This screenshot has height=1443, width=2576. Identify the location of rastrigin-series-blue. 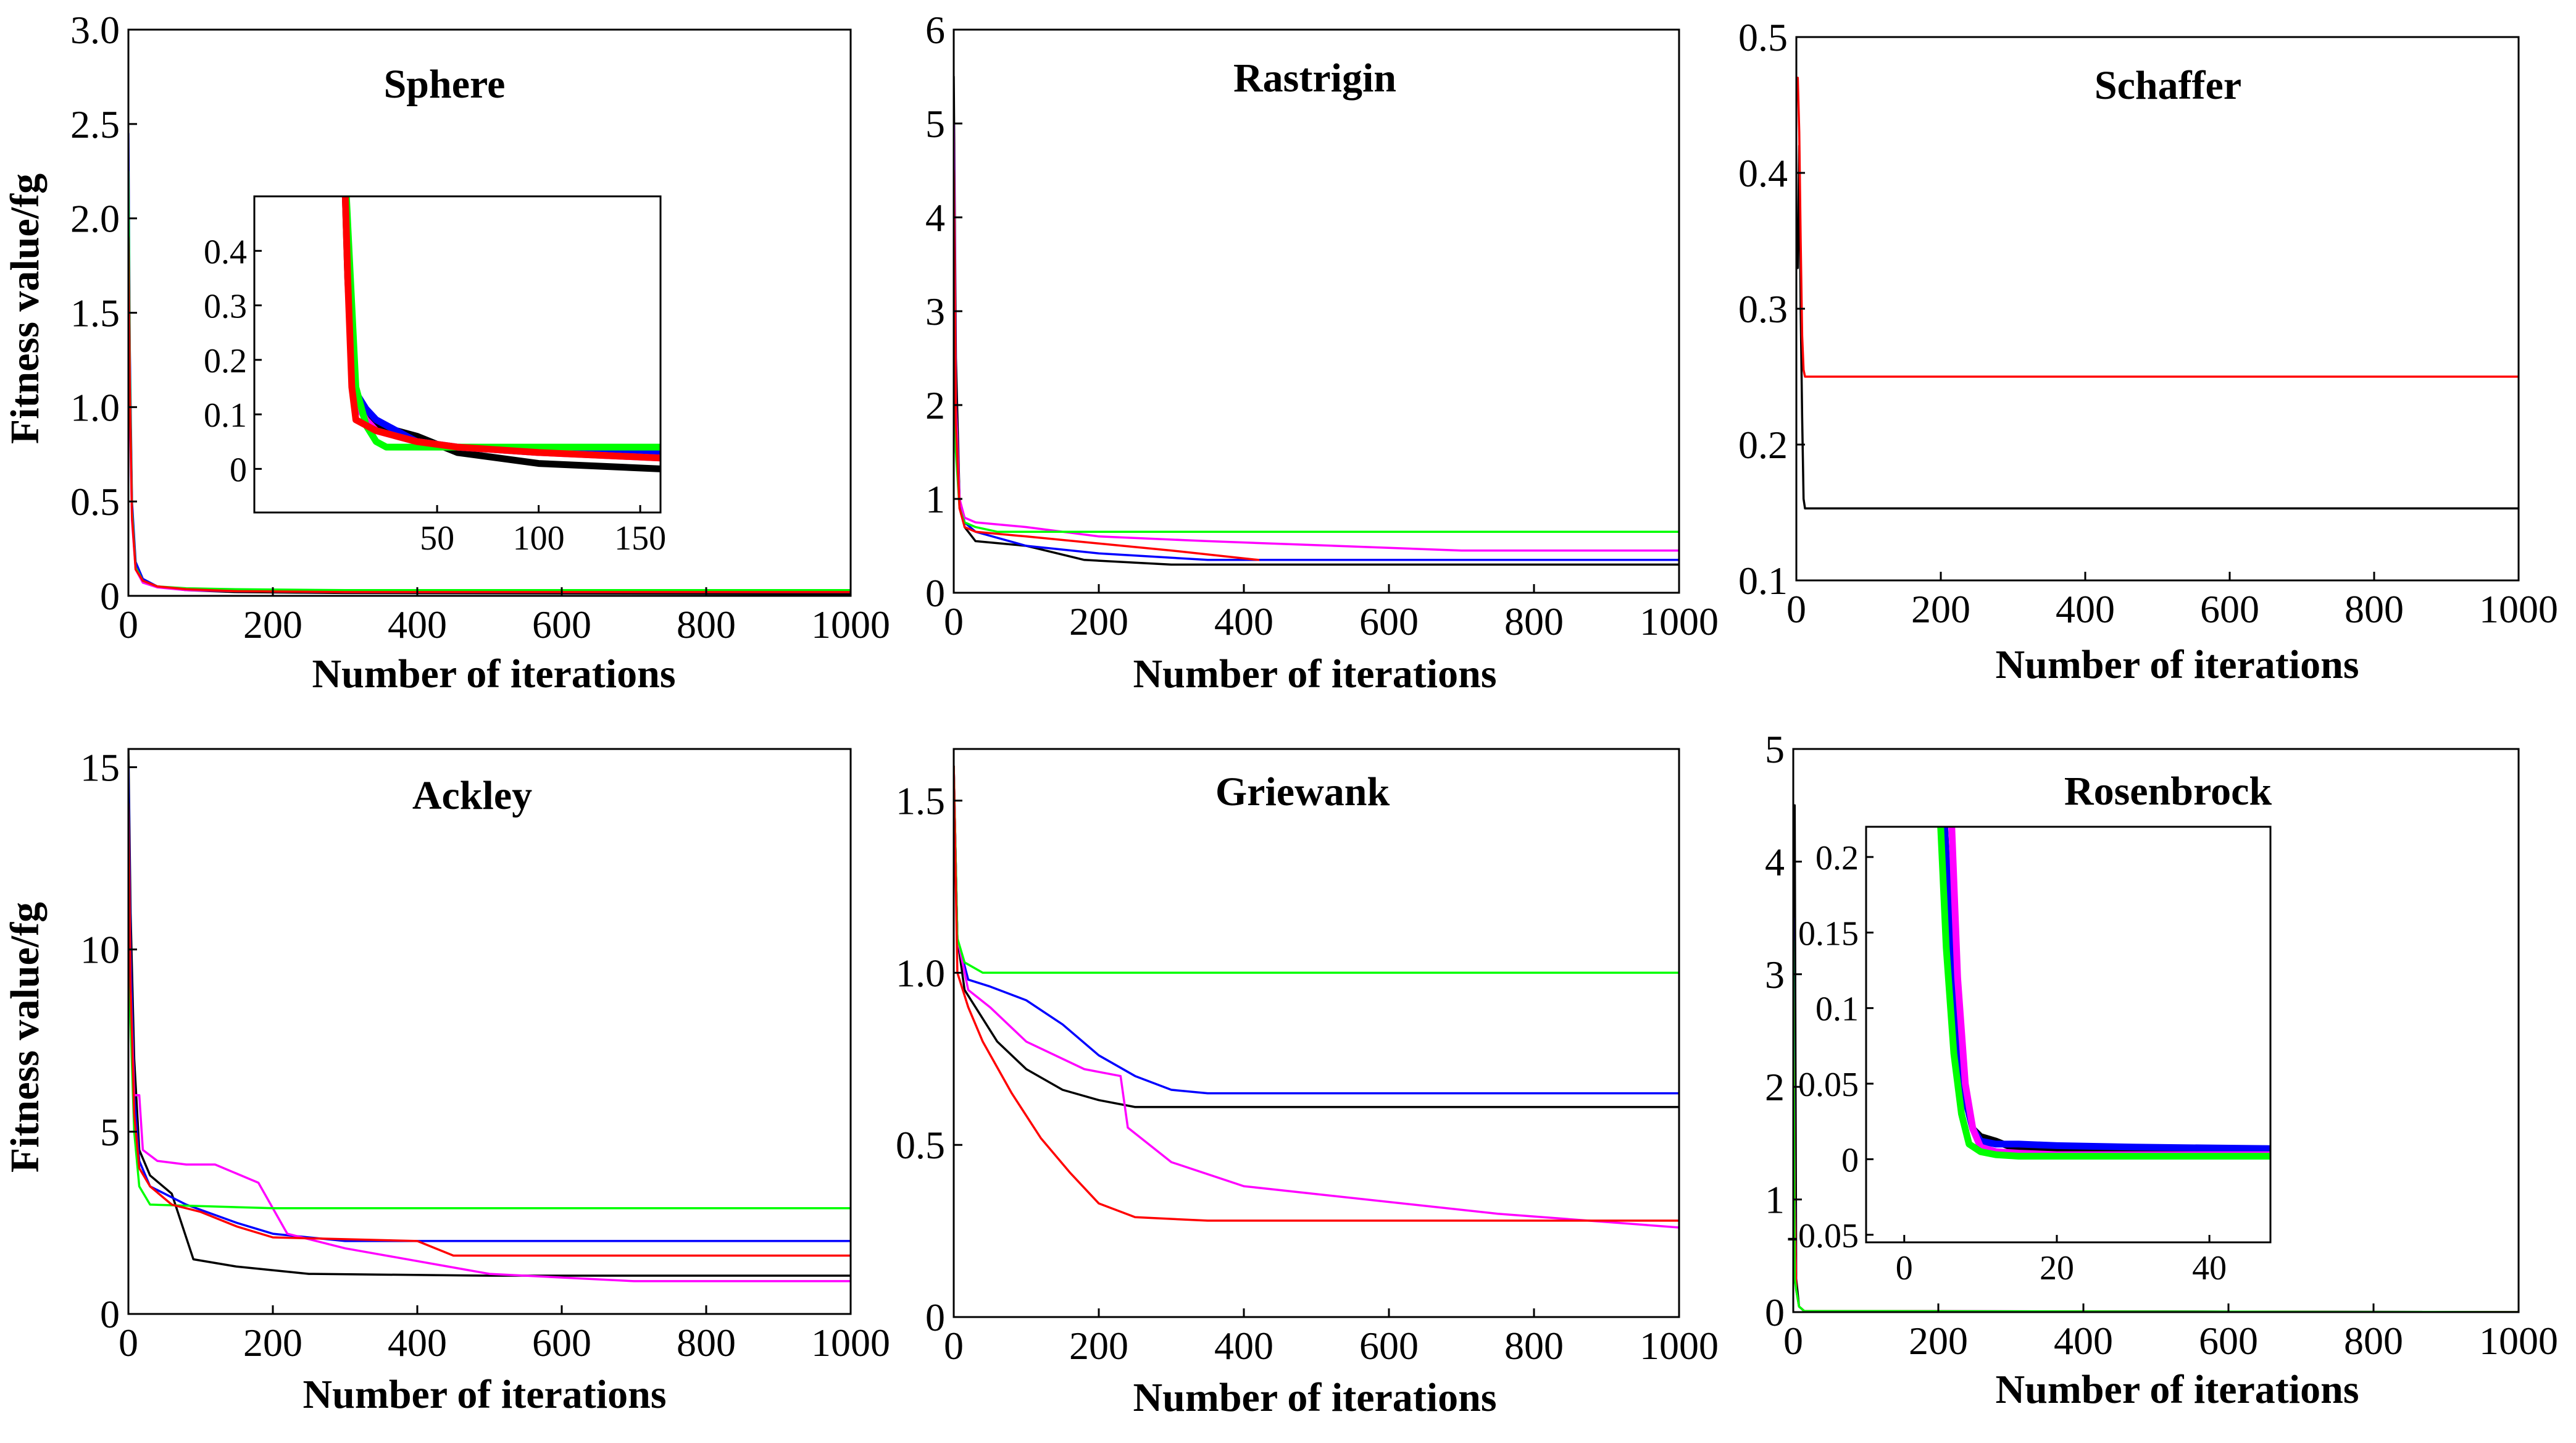
(1316, 341).